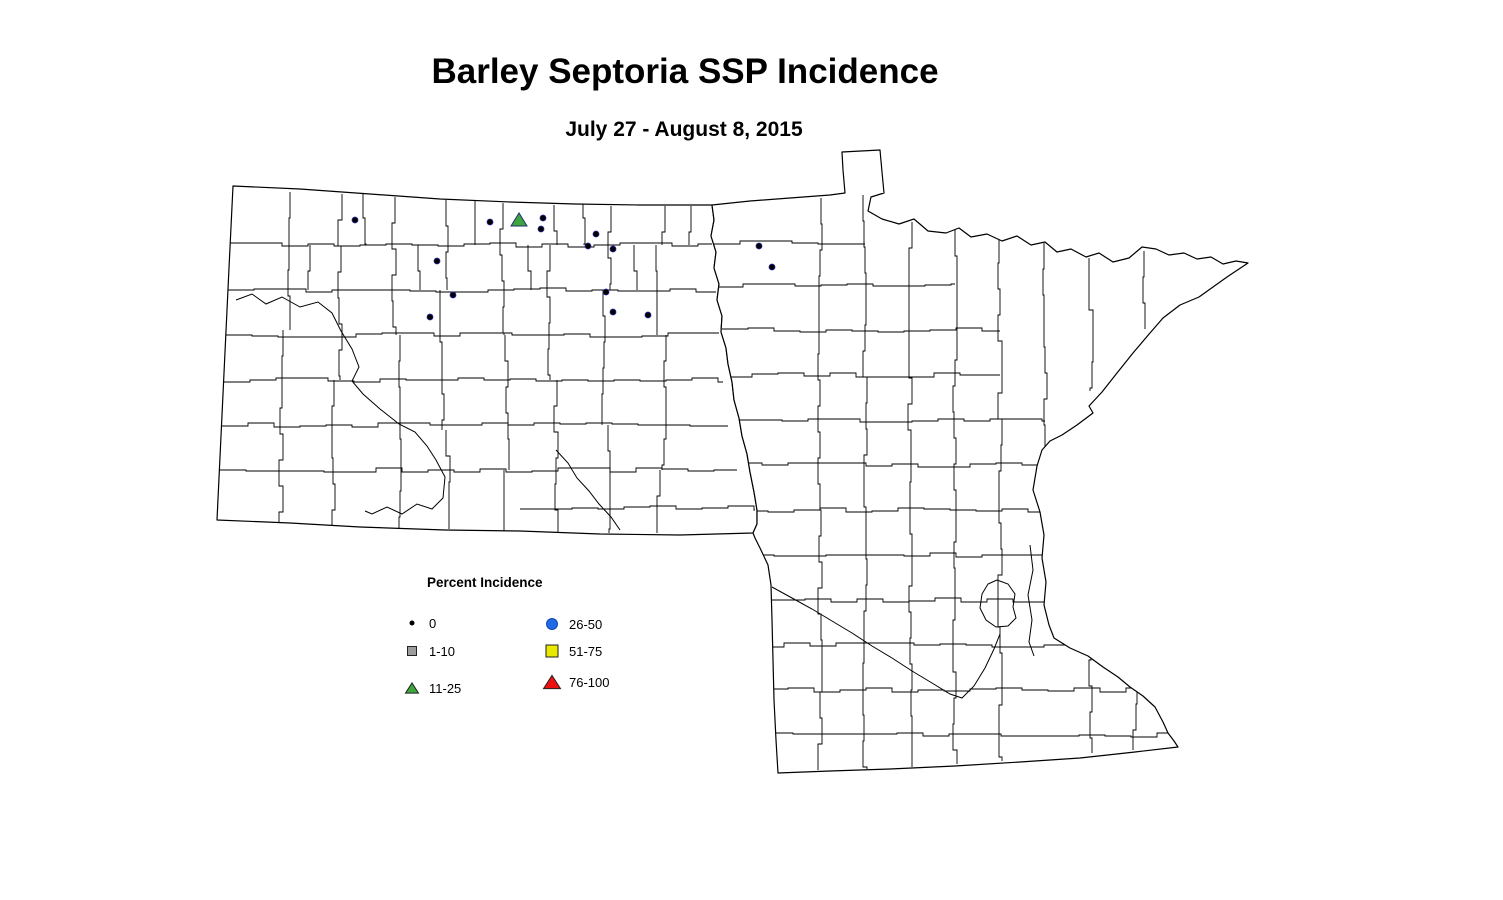  Describe the element at coordinates (433, 623) in the screenshot. I see `legend-label: 0` at that location.